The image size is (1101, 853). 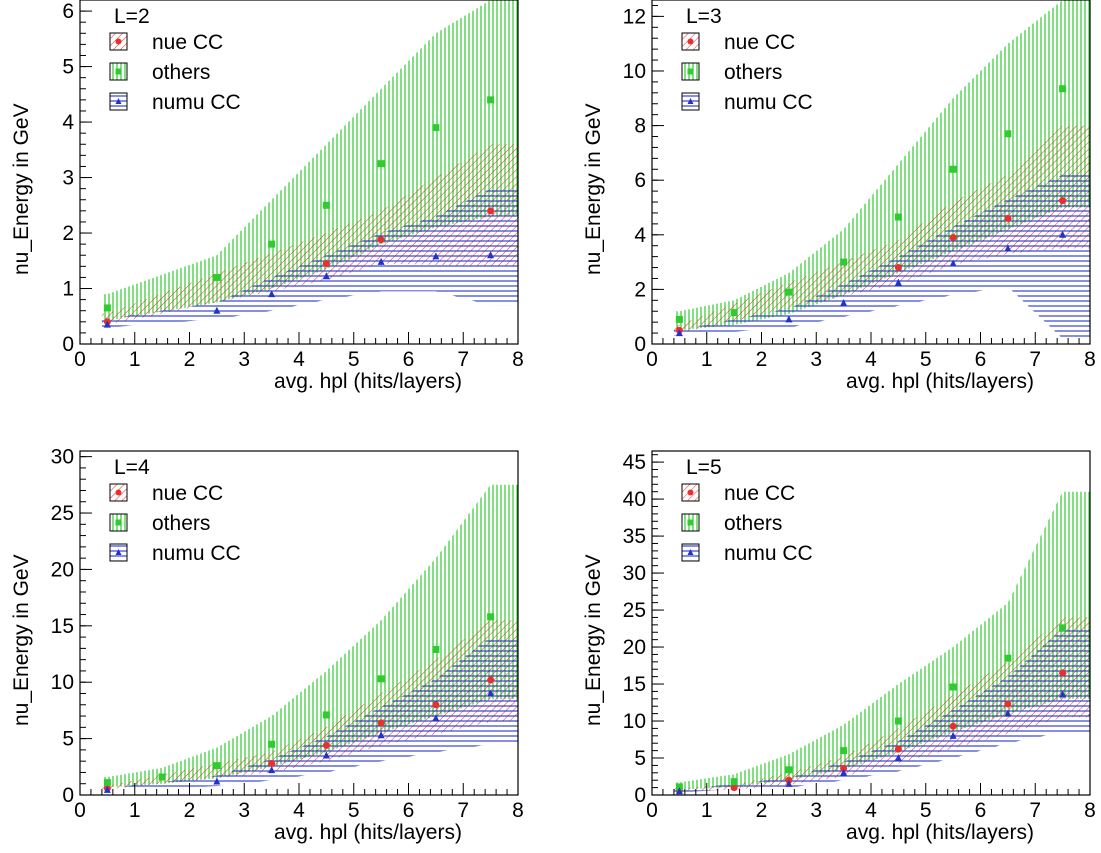 I want to click on x-tick-label: 8, so click(x=1090, y=359).